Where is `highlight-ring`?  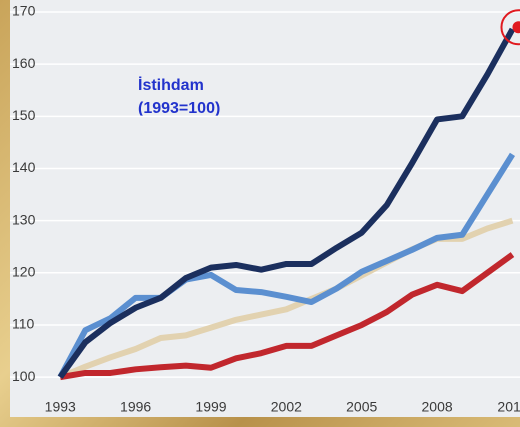 highlight-ring is located at coordinates (510, 27).